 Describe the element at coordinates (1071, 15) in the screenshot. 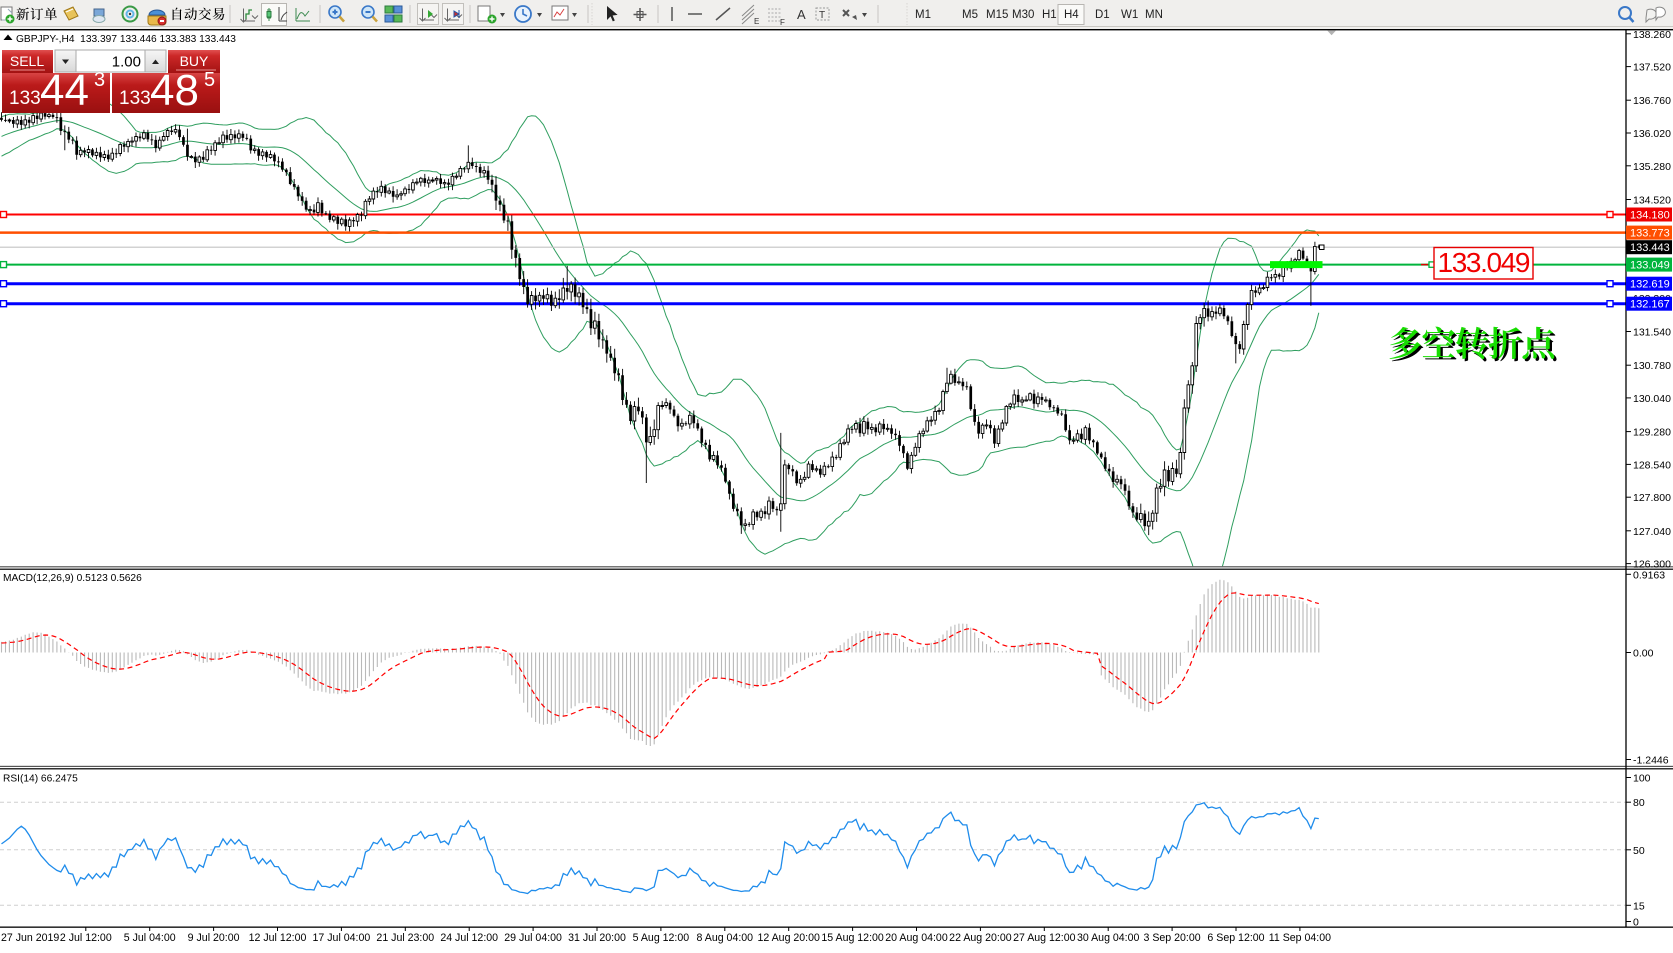

I see `svg-text: H4` at that location.